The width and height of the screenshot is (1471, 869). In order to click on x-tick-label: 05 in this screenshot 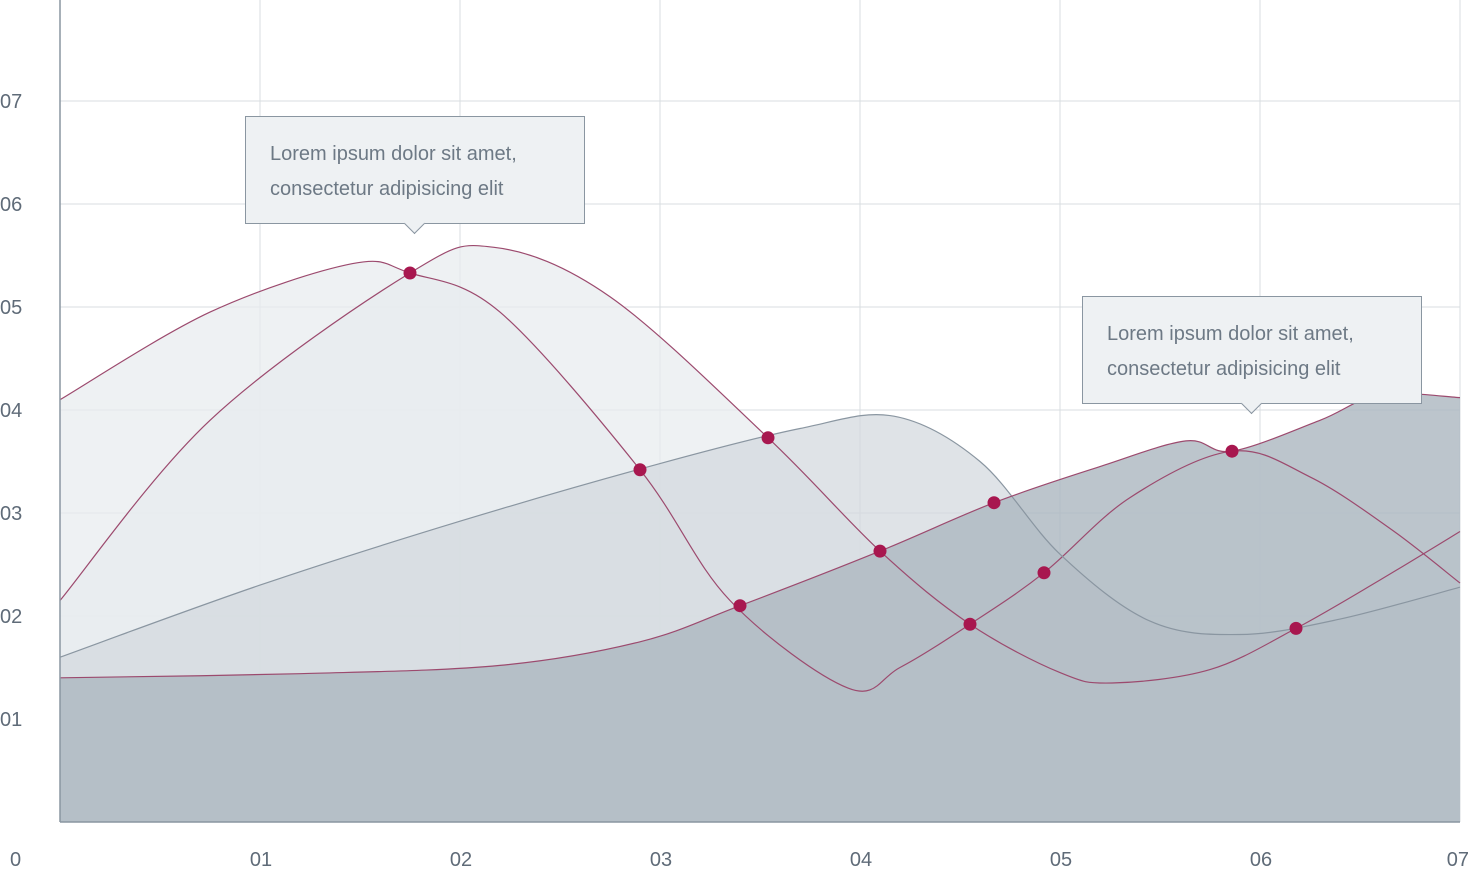, I will do `click(1061, 859)`.